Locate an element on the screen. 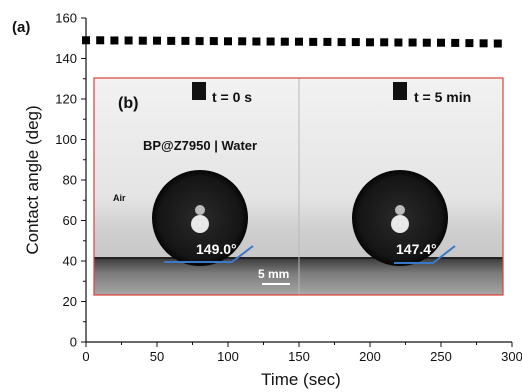  y-ticks: 0 20 40 60 80 100 120 140 160 is located at coordinates (70, 180).